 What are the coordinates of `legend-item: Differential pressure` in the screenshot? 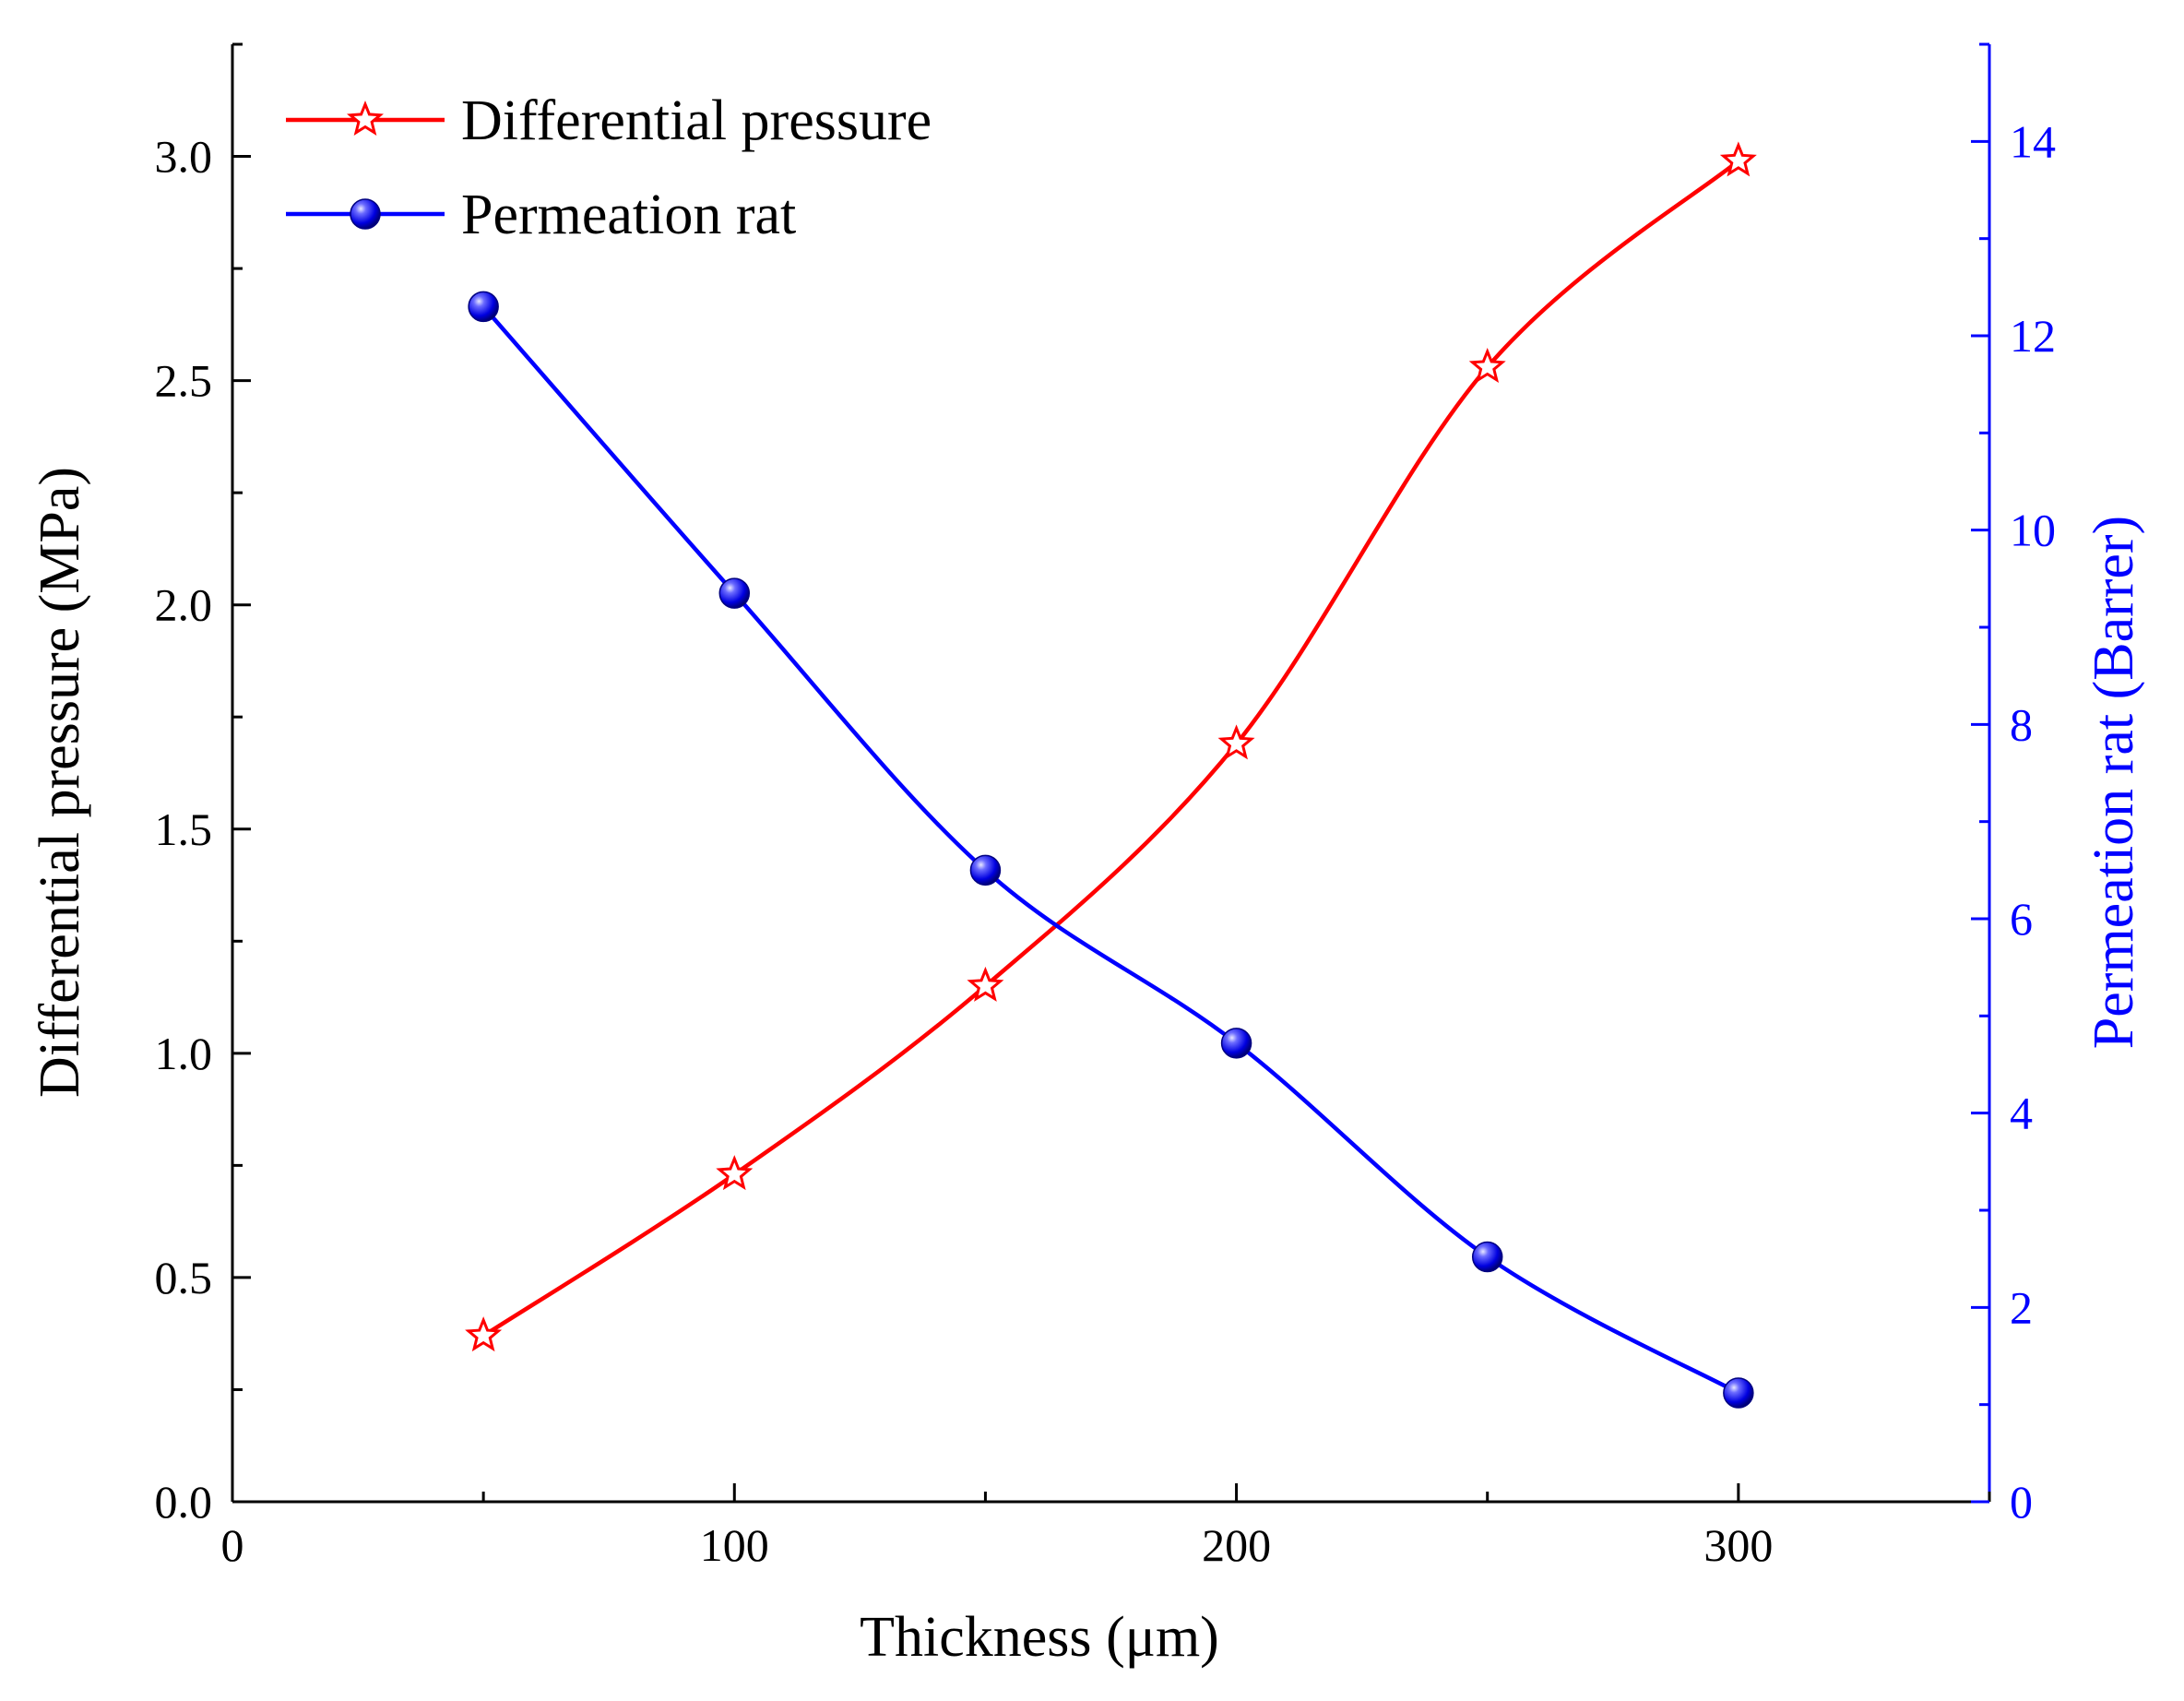 It's located at (609, 121).